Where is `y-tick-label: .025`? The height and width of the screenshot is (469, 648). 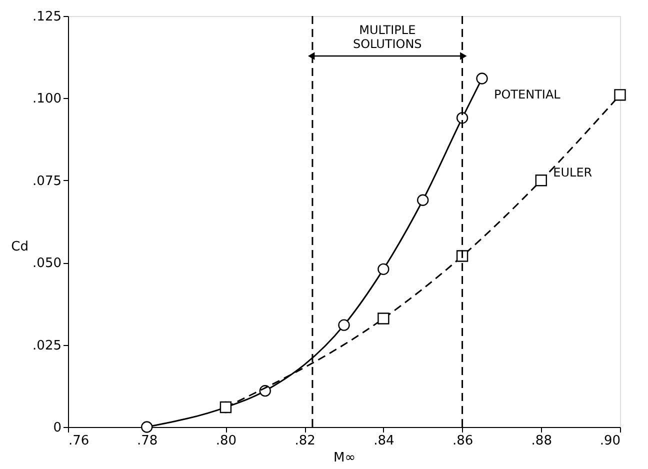
y-tick-label: .025 is located at coordinates (47, 346).